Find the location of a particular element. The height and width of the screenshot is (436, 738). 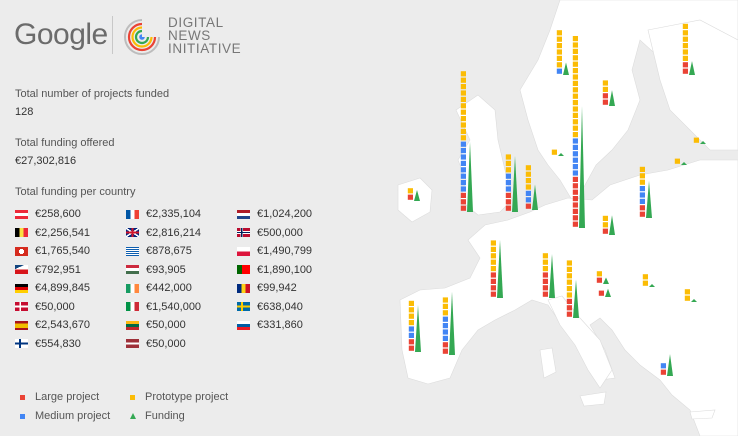

funding-triangle-czech is located at coordinates (612, 225).